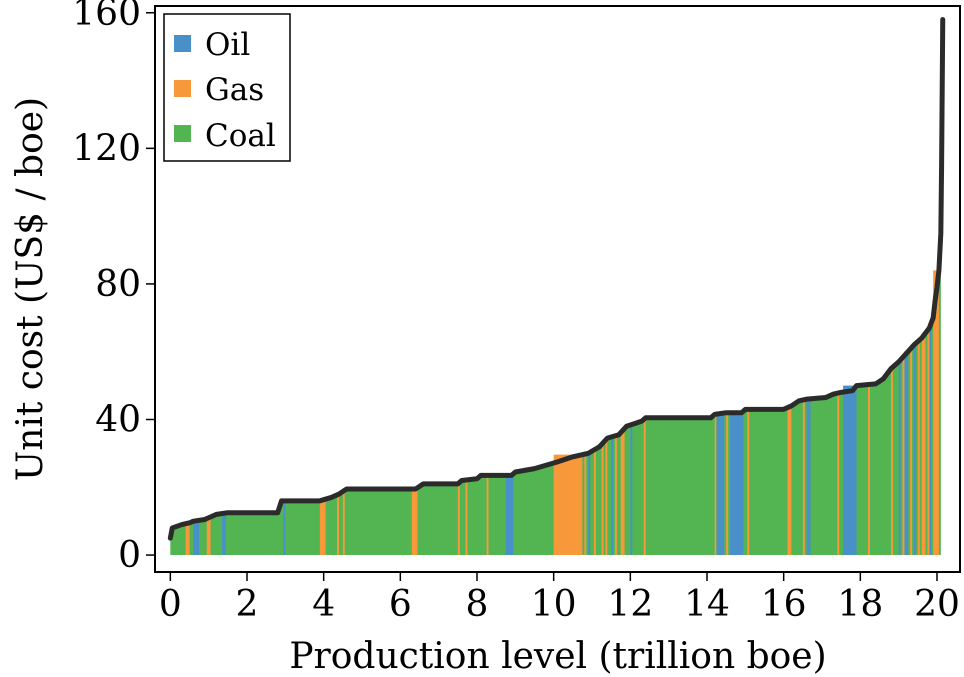 This screenshot has height=677, width=964. Describe the element at coordinates (784, 604) in the screenshot. I see `x-tick-label: 16` at that location.